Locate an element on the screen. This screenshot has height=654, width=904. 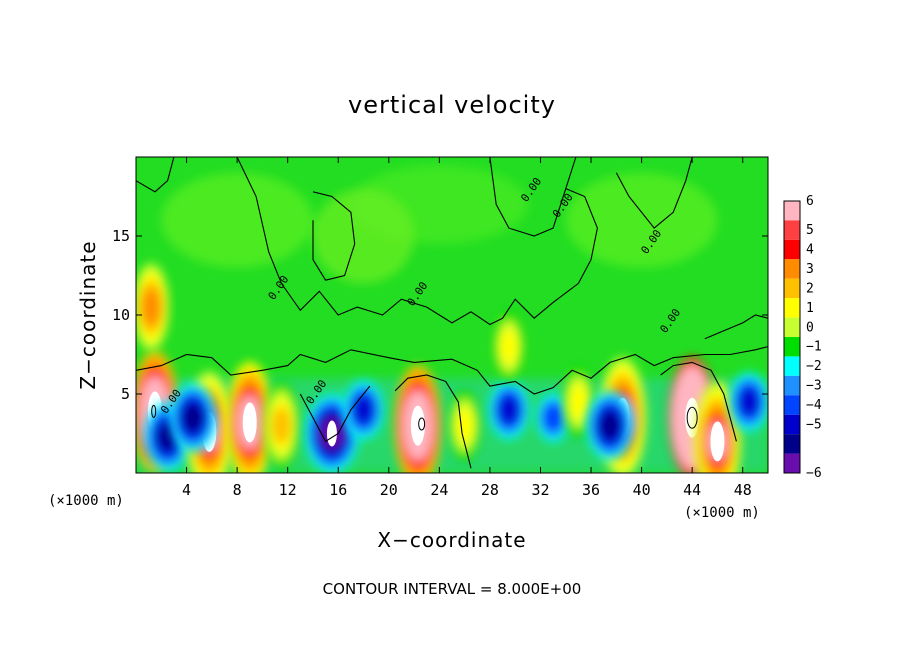
colorbar-label: 5 is located at coordinates (810, 230).